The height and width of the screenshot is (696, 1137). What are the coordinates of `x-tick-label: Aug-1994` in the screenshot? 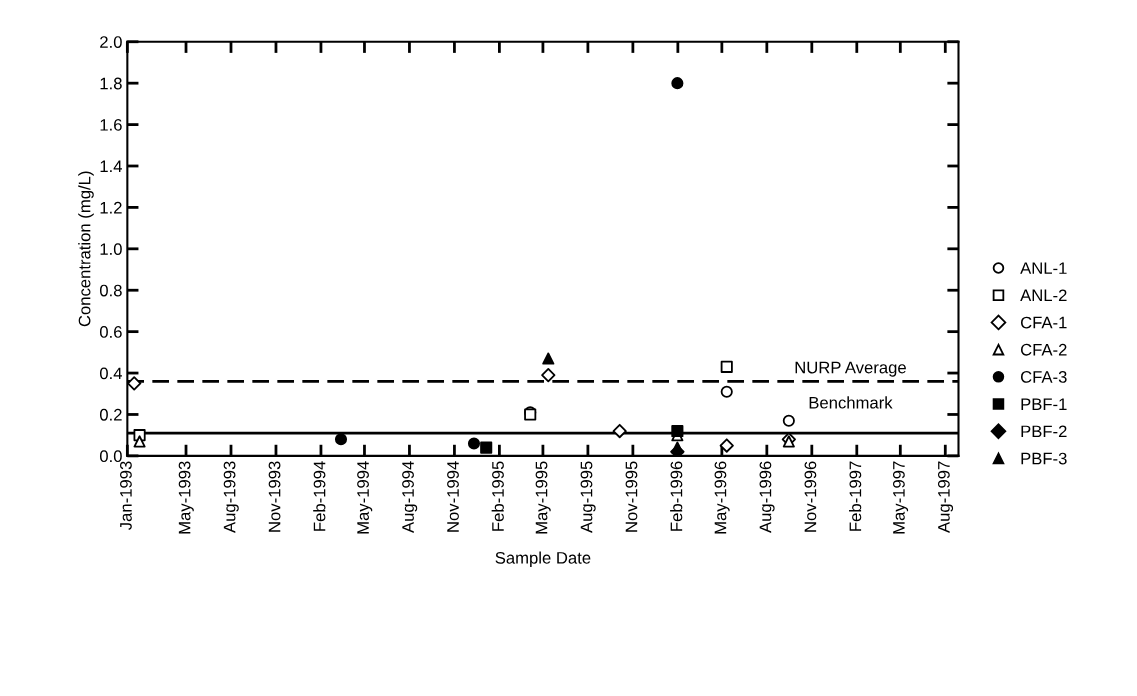 It's located at (410, 497).